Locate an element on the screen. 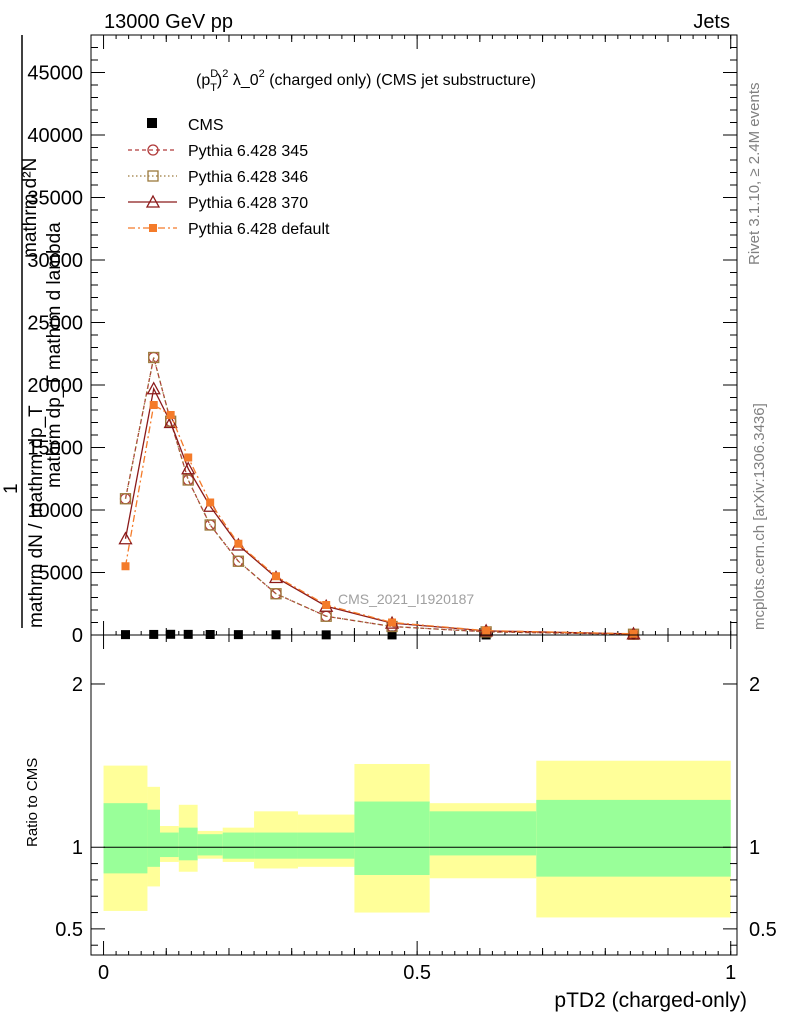  legend-label-default: Pythia 6.428 default is located at coordinates (259, 229).